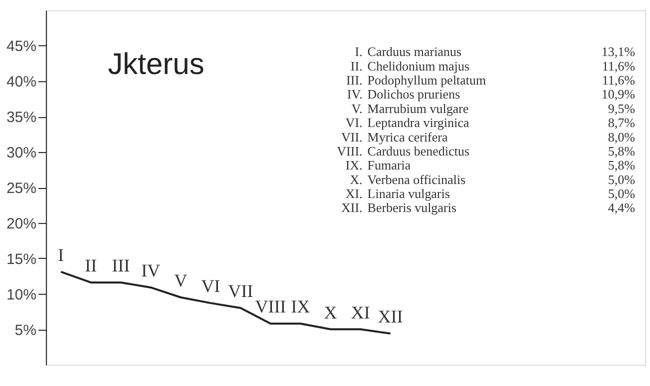 This screenshot has width=650, height=386. Describe the element at coordinates (494, 108) in the screenshot. I see `text: V. Marrubium vulgare 9,5%` at that location.